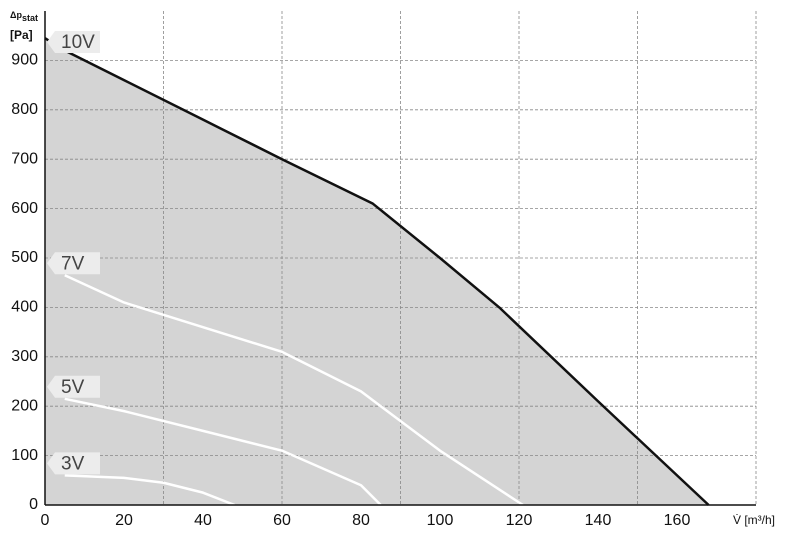 This screenshot has height=548, width=800. I want to click on y-unit: [Pa], so click(21, 35).